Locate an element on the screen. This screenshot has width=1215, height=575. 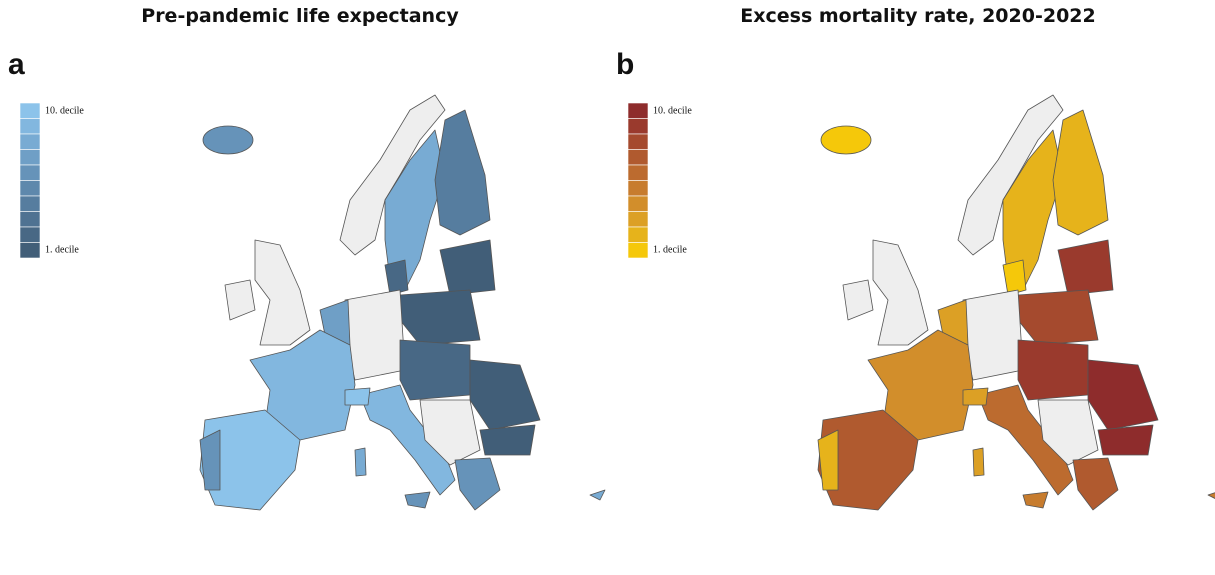
panel-letter: b is located at coordinates (625, 64).